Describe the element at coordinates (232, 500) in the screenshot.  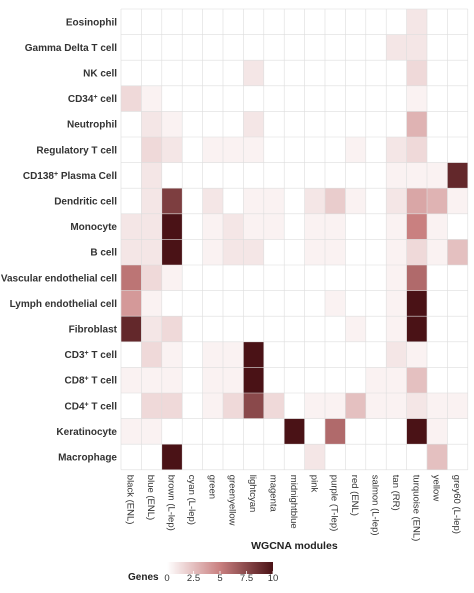
I see `column-label: greenyellow` at that location.